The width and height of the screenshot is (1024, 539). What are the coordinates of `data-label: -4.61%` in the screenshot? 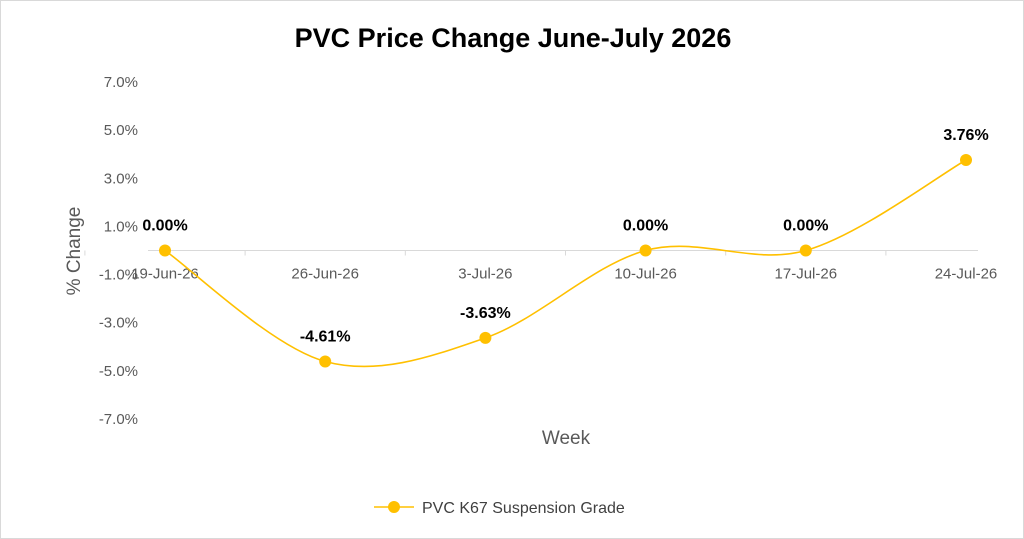 It's located at (325, 336).